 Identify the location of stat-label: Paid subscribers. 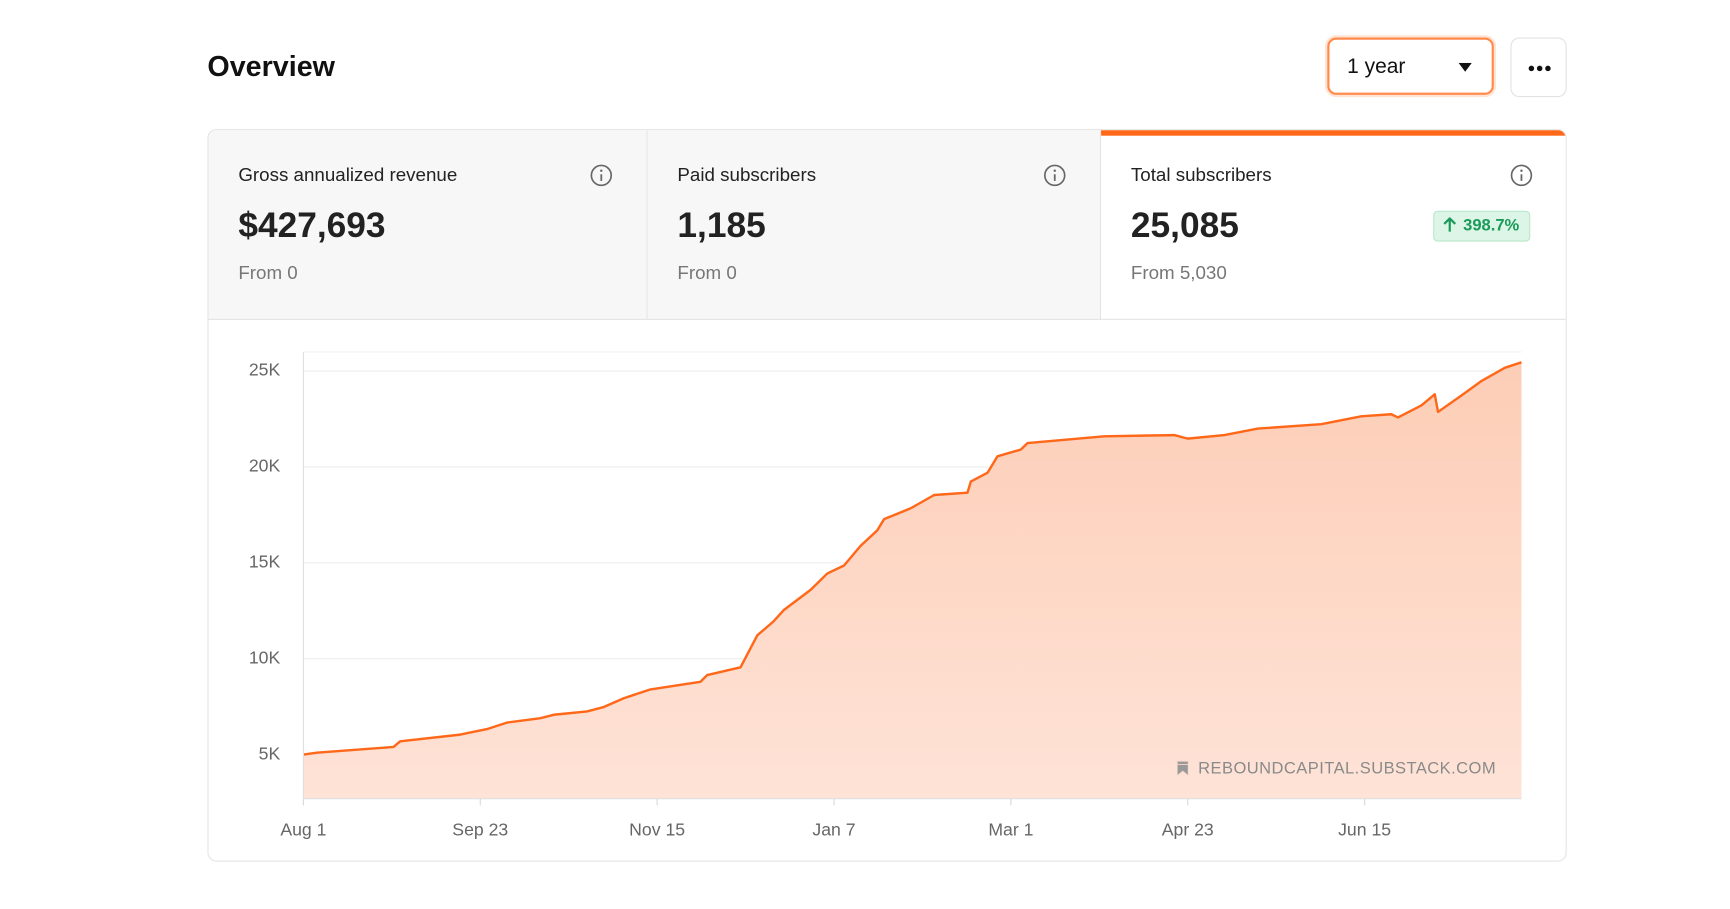
(747, 175).